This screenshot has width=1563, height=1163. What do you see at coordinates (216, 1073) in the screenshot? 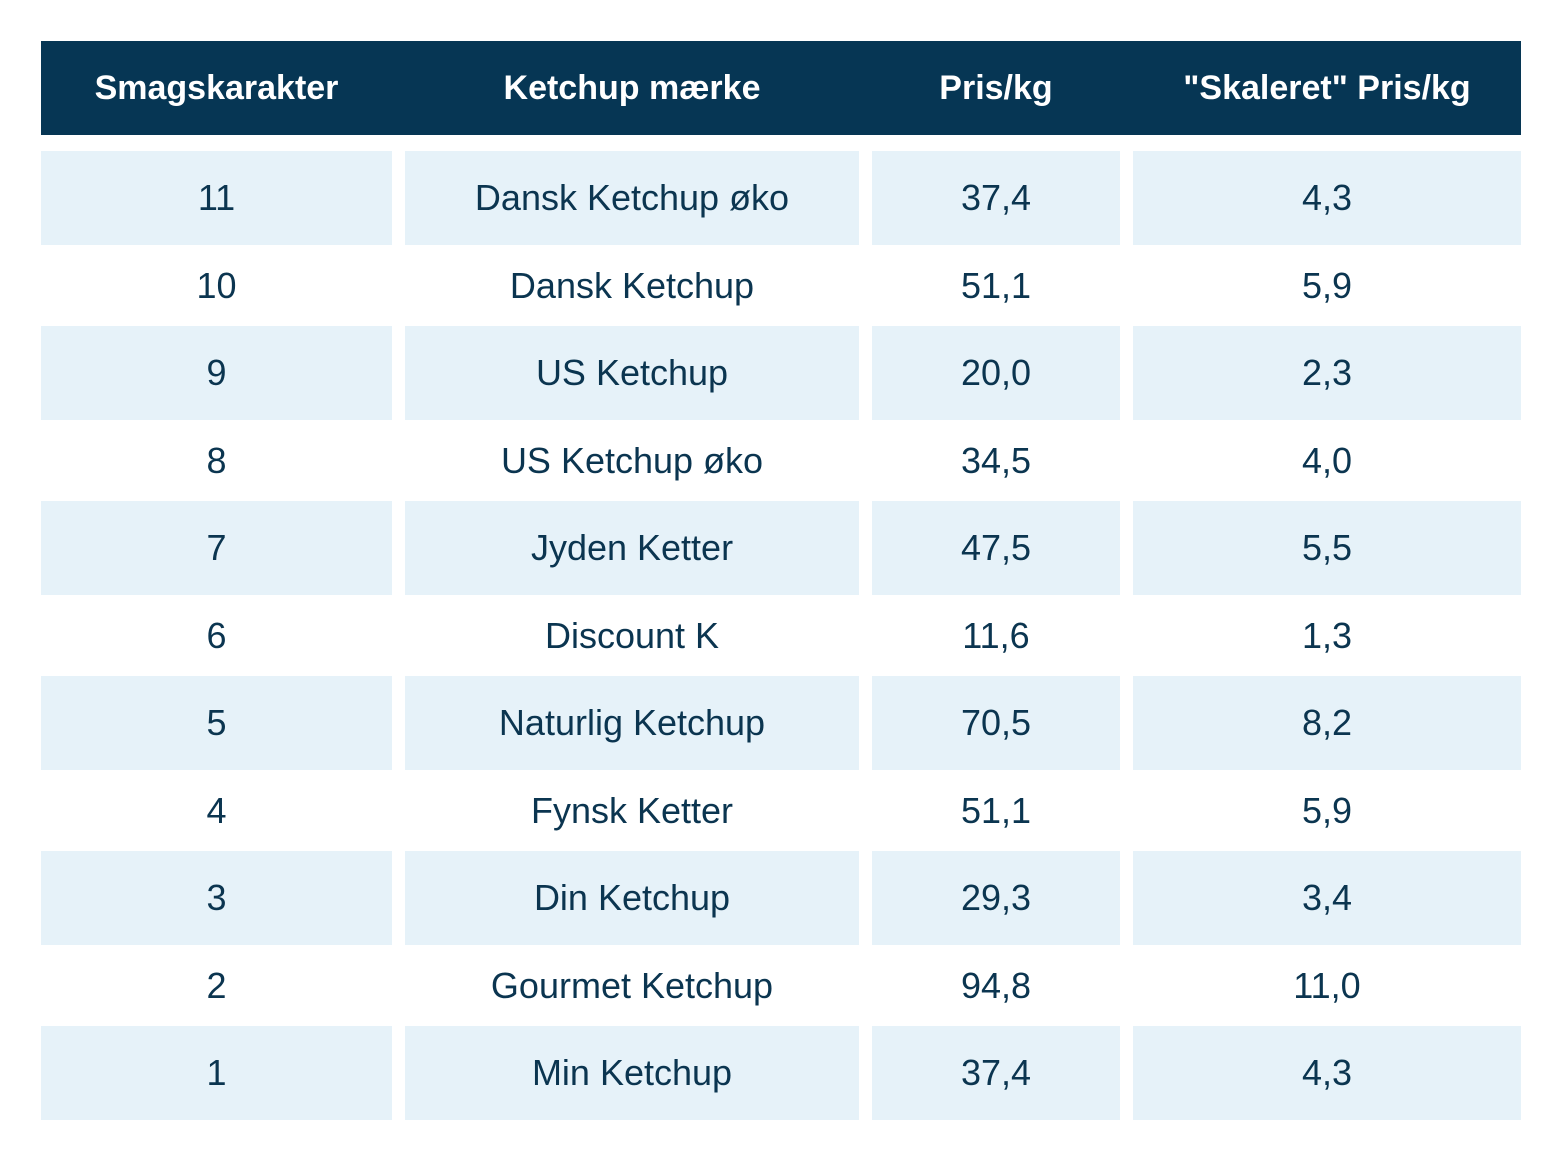
I see `cell-smagskarakter: 1` at bounding box center [216, 1073].